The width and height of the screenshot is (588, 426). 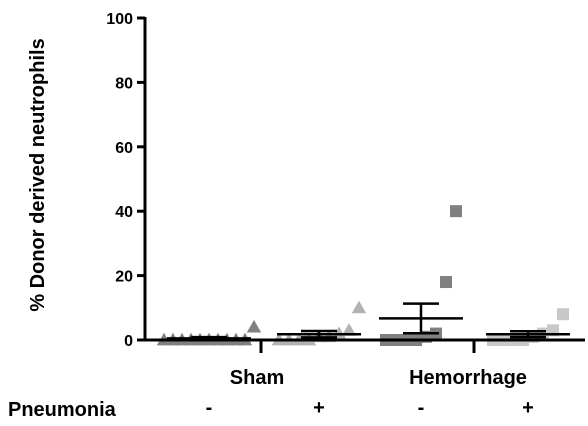 What do you see at coordinates (319, 408) in the screenshot?
I see `pneumonia-sign-sham-pos: +` at bounding box center [319, 408].